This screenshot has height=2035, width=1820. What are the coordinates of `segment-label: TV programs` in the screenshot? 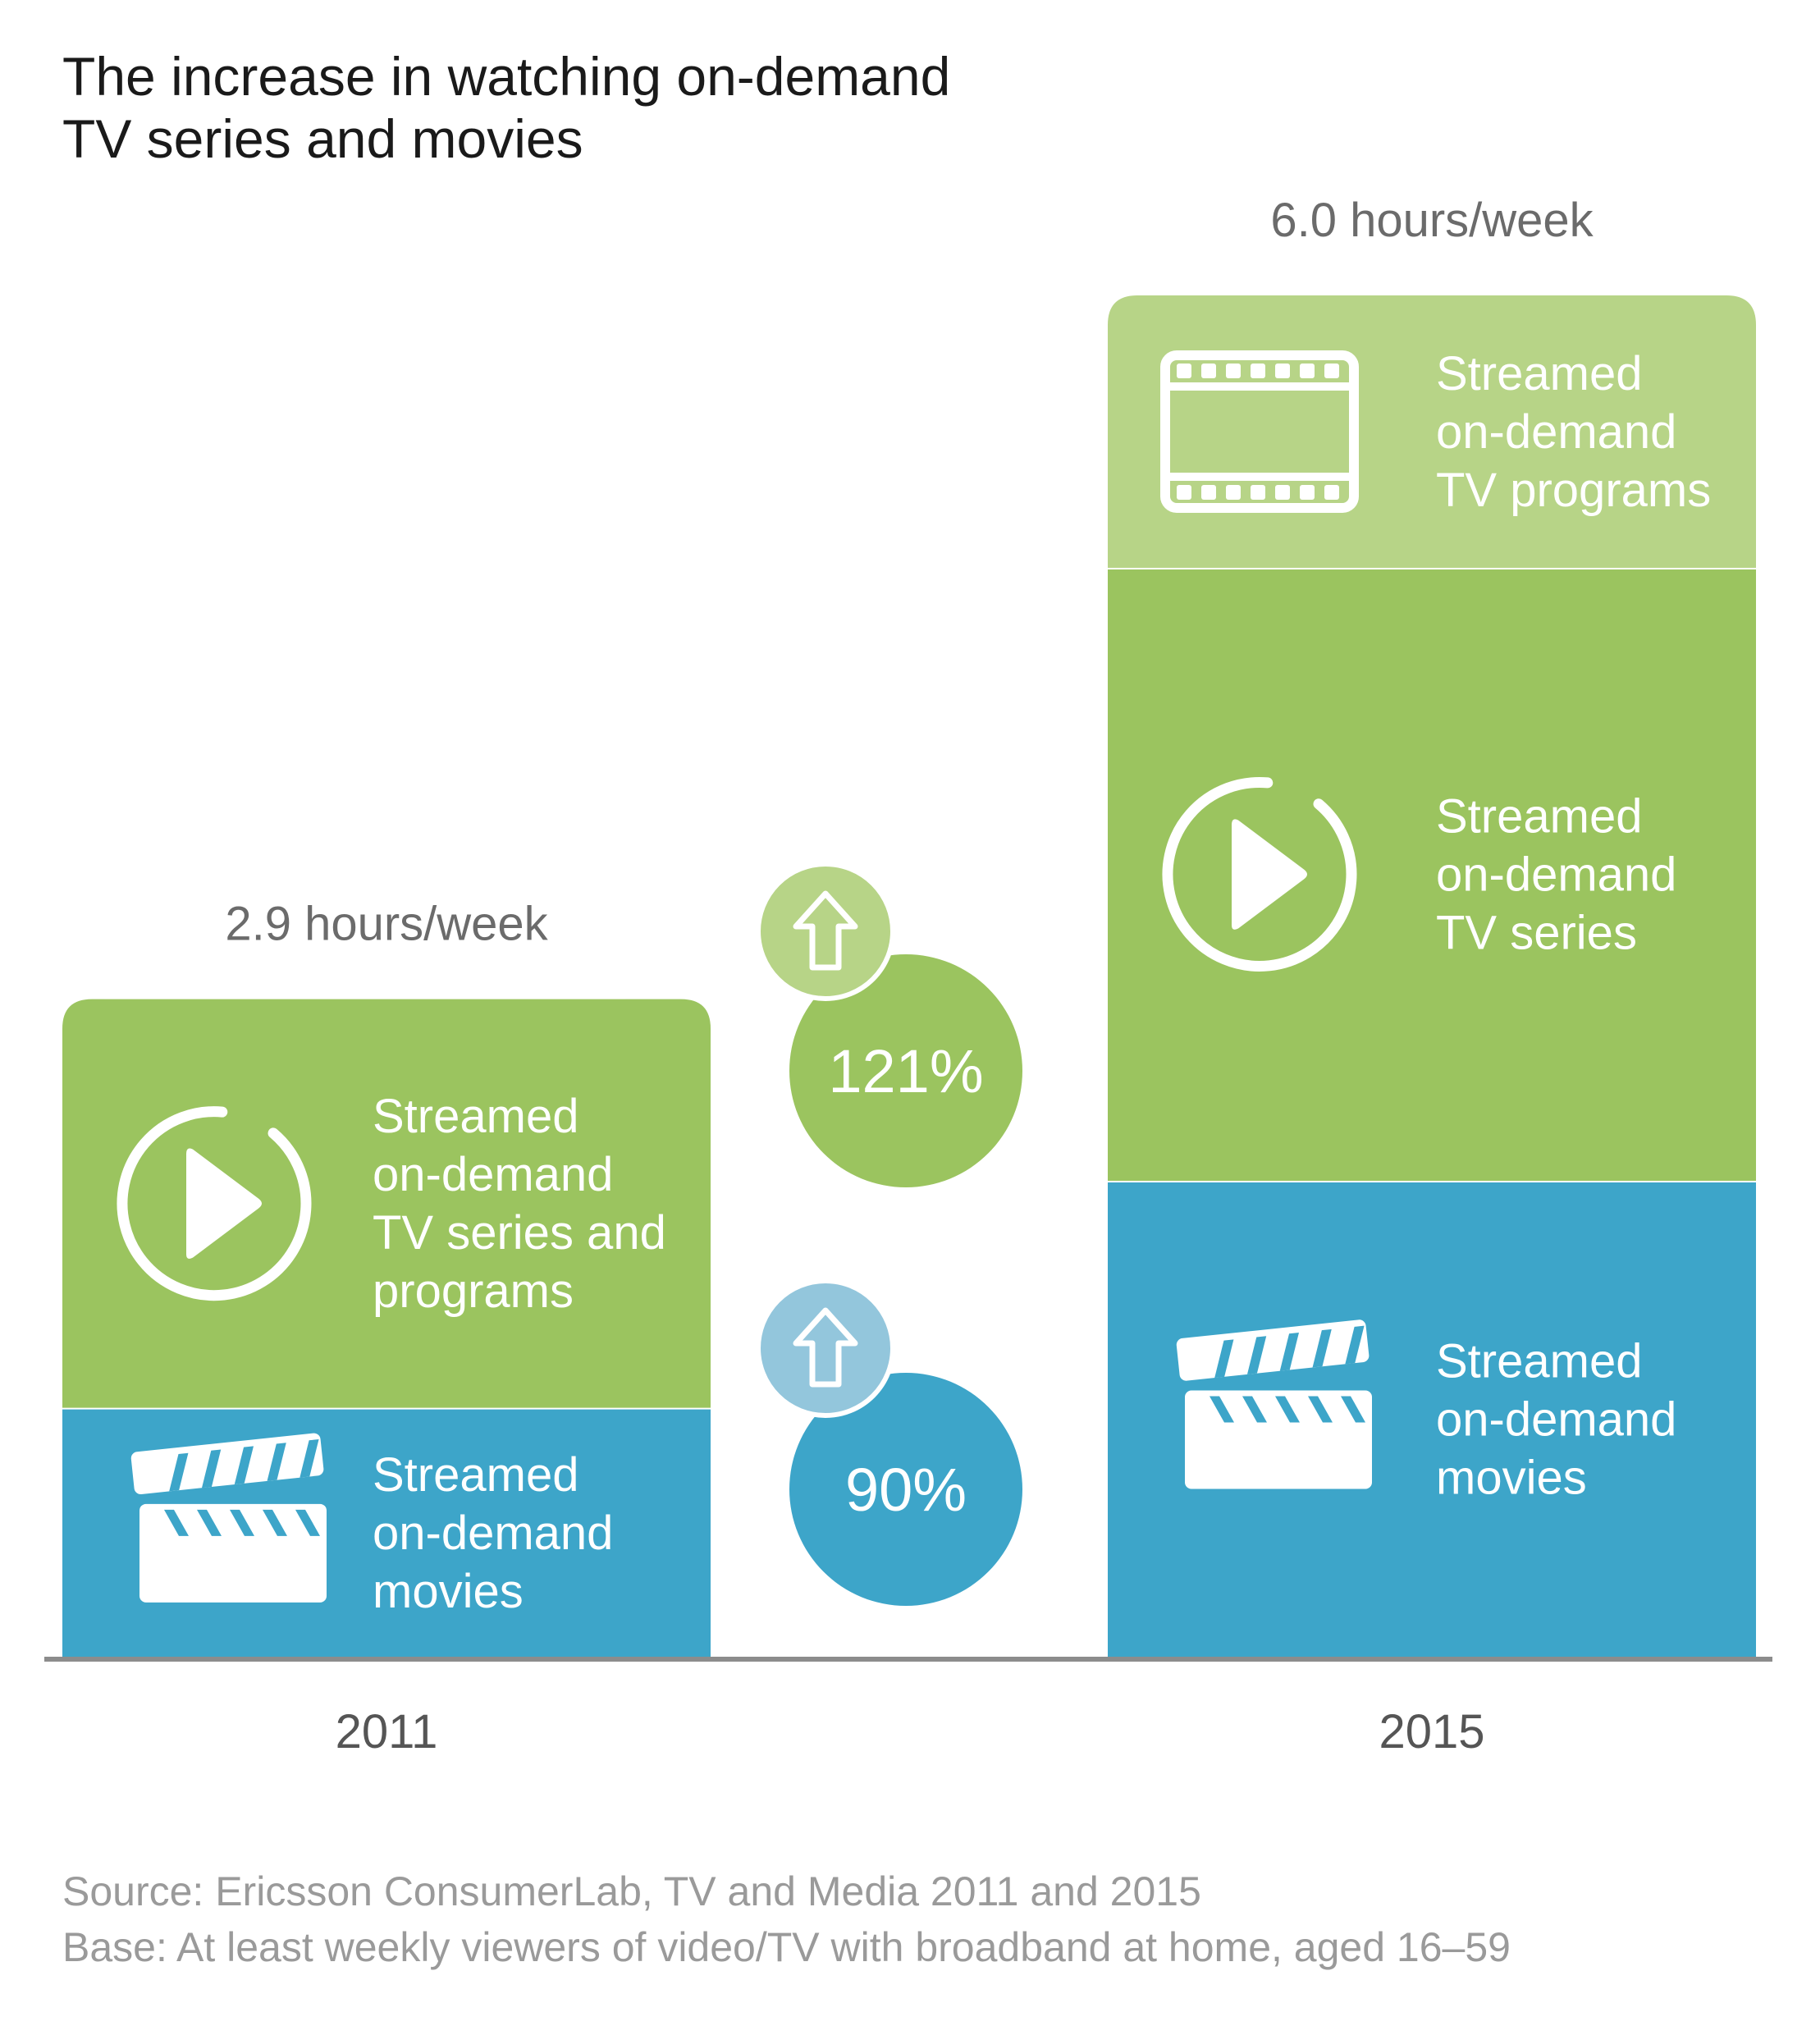 It's located at (1573, 491).